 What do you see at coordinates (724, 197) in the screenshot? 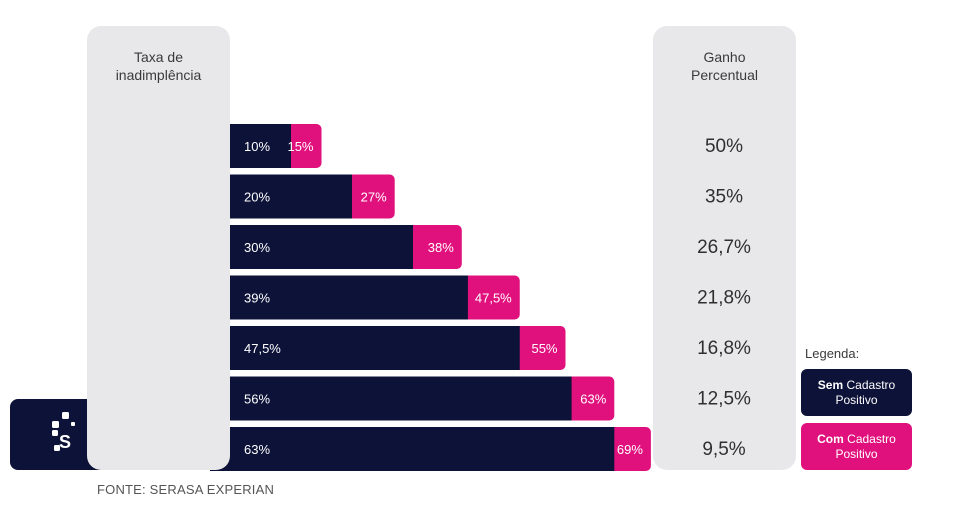
I see `gain-value-1: 35%` at bounding box center [724, 197].